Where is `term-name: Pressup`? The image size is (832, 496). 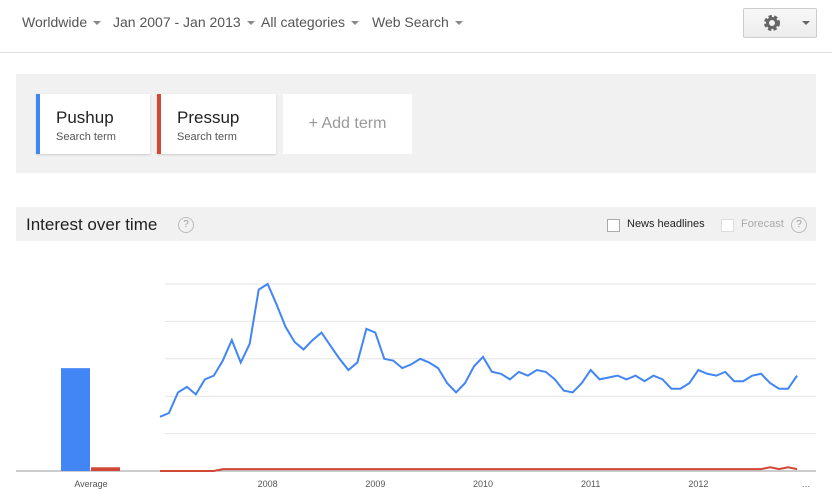 term-name: Pressup is located at coordinates (208, 117).